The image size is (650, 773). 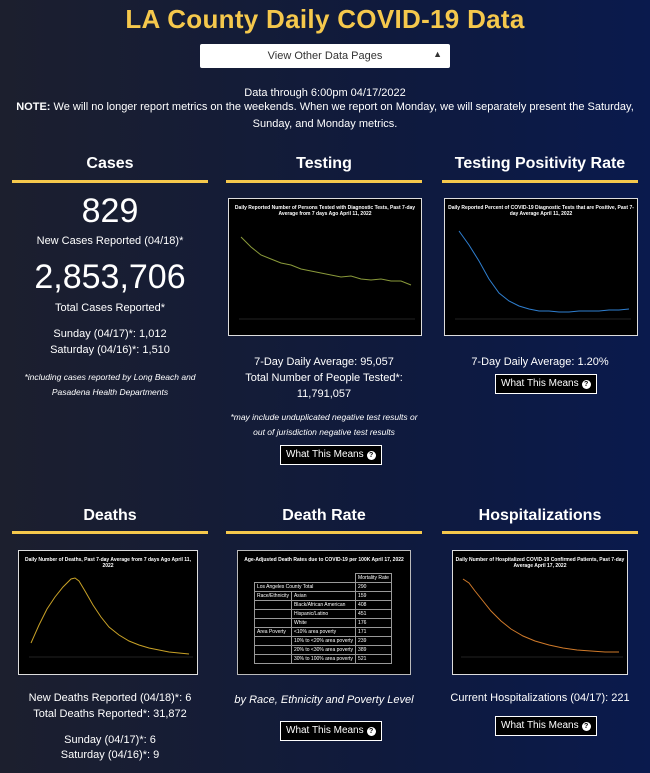 I want to click on mortality-table-row: Hispanic/Latino 451, so click(x=323, y=614).